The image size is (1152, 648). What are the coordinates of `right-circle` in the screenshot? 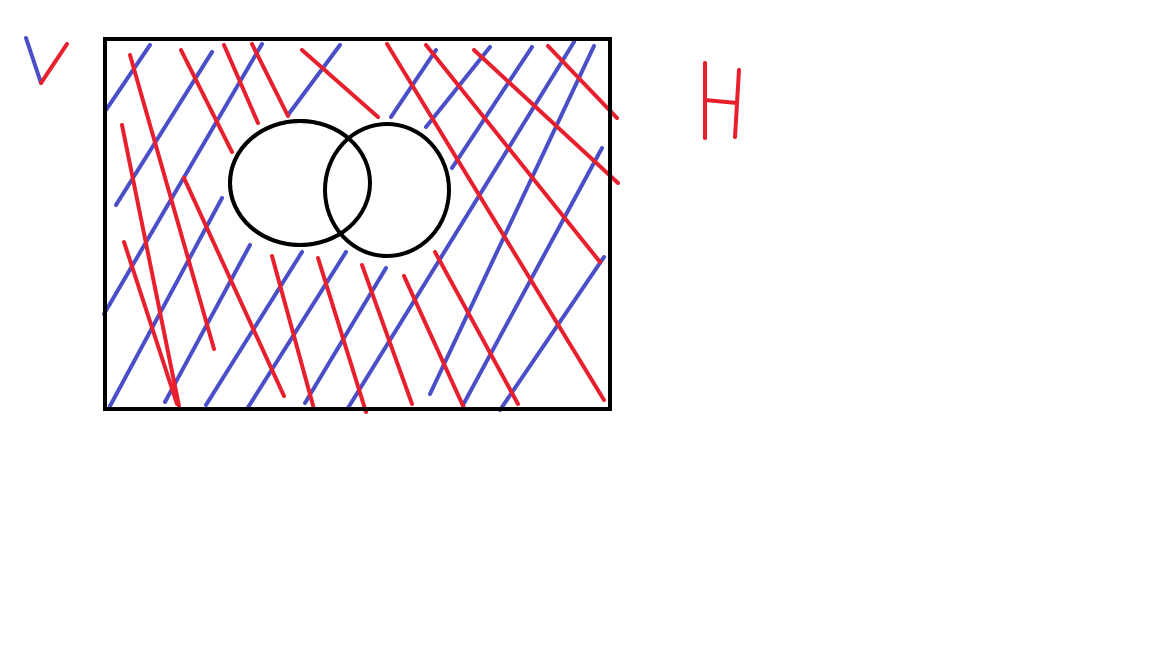 It's located at (387, 190).